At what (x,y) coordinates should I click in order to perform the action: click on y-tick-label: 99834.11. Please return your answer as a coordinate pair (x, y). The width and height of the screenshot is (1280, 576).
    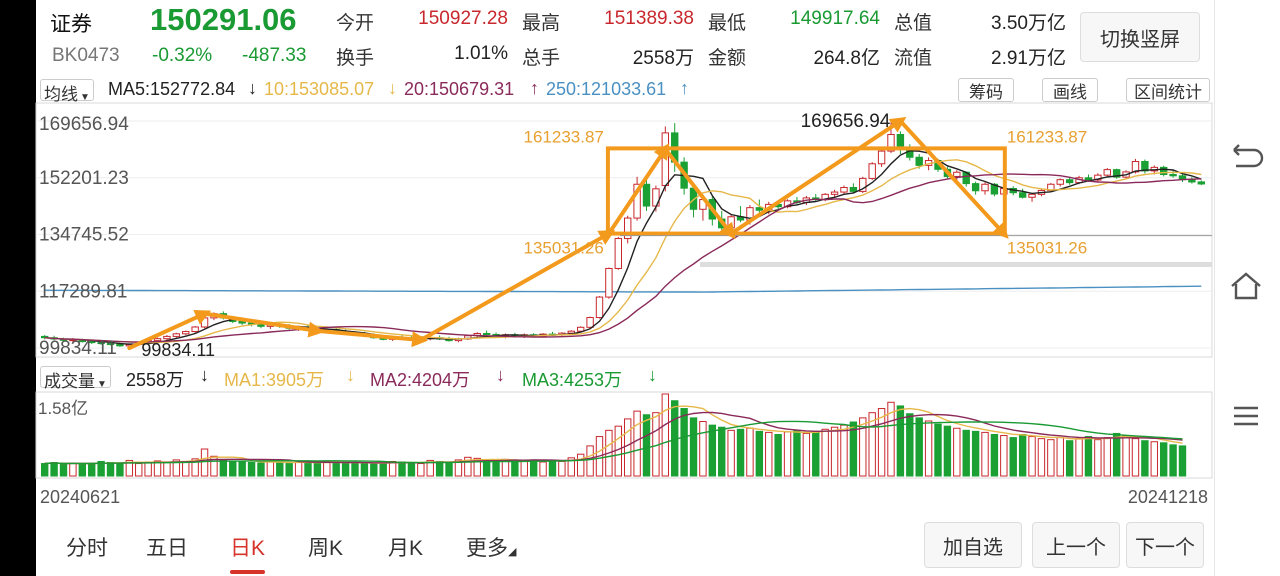
    Looking at the image, I should click on (78, 348).